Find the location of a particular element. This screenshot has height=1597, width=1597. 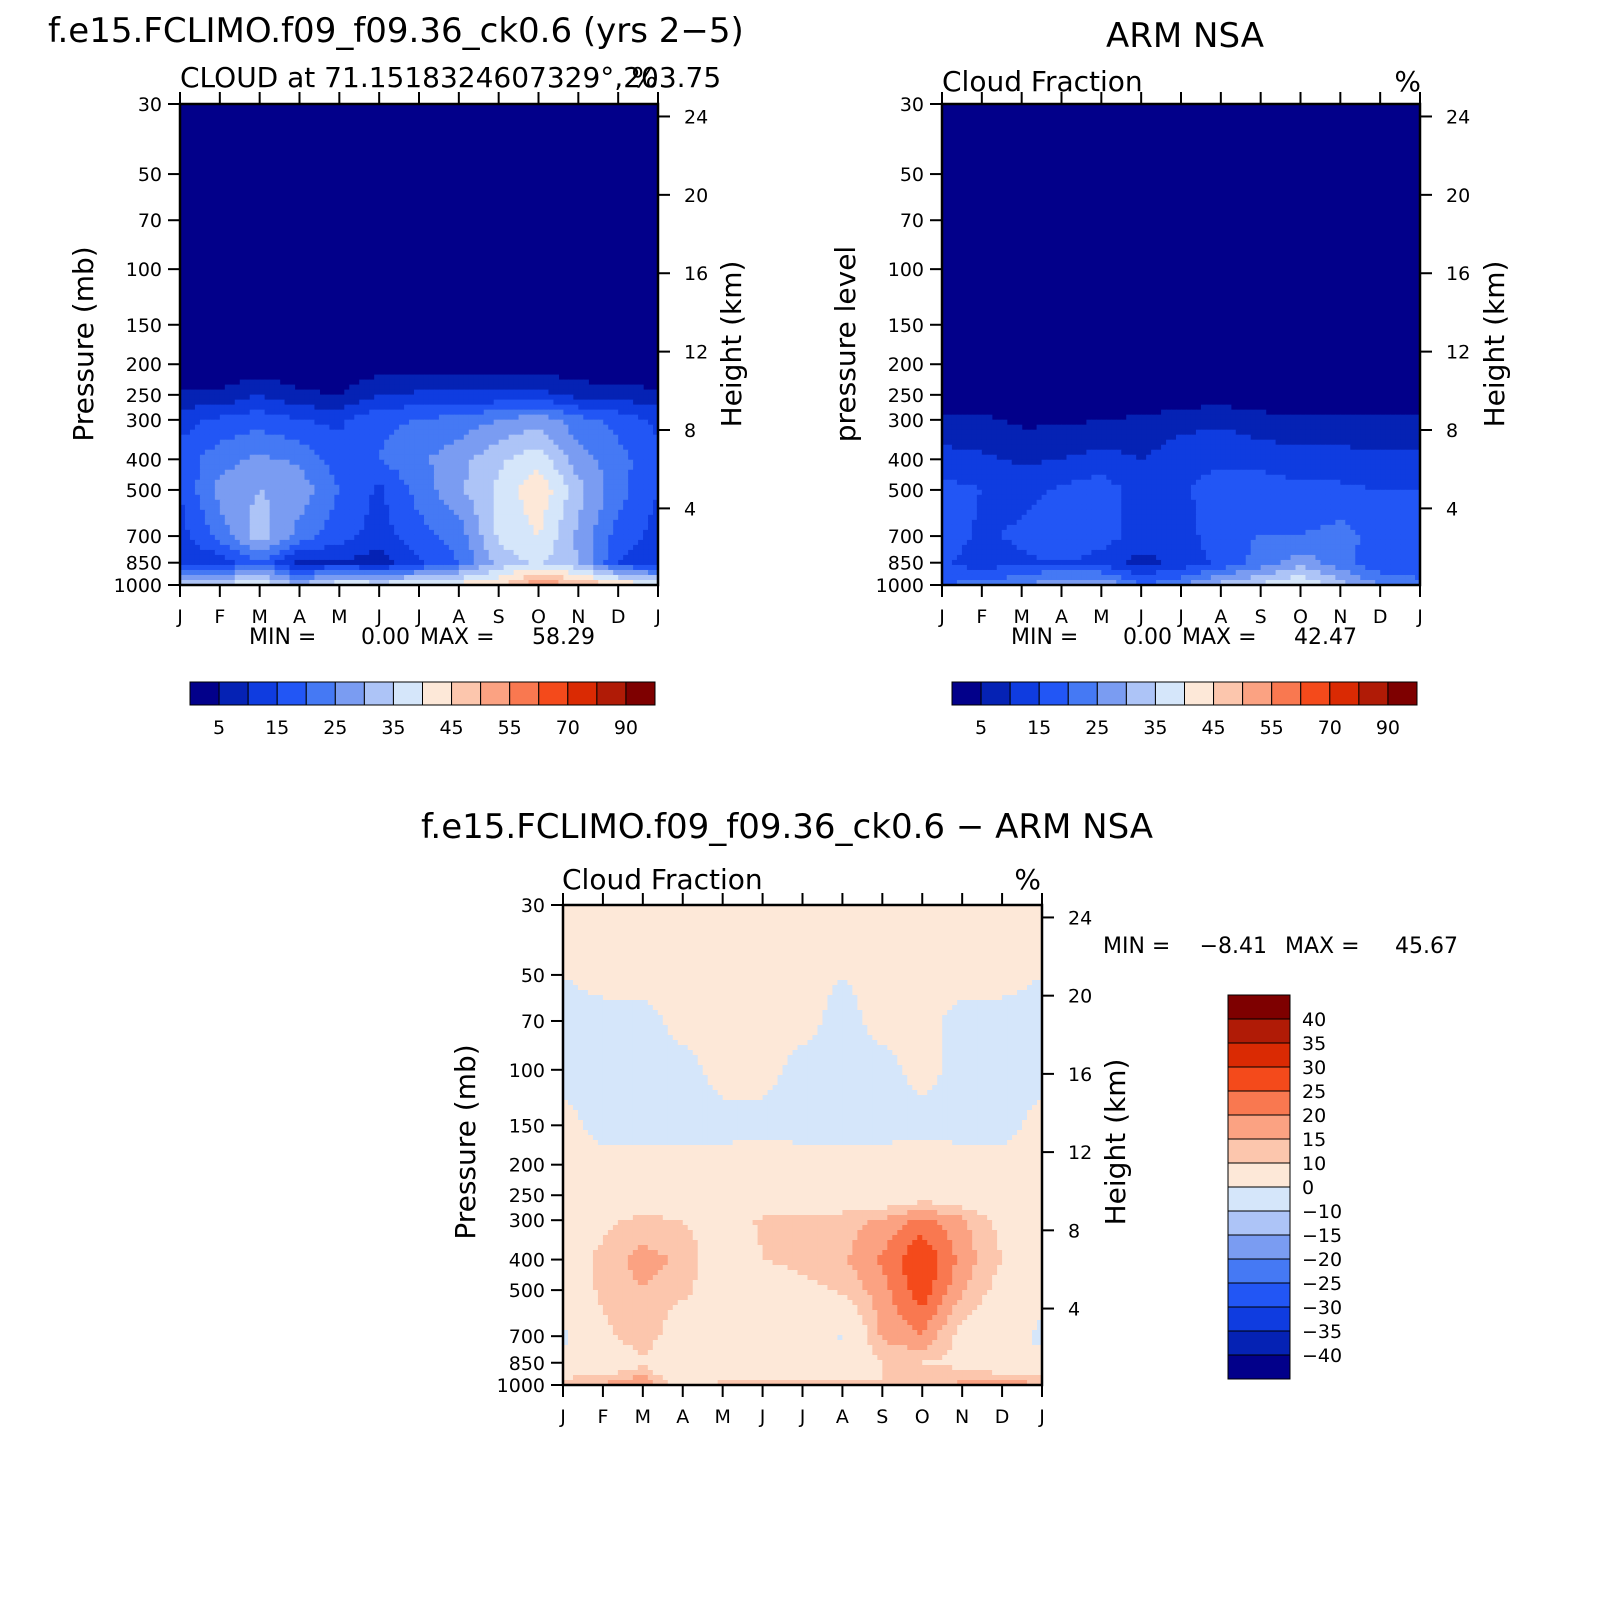

model-xtick-label: A is located at coordinates (458, 617).